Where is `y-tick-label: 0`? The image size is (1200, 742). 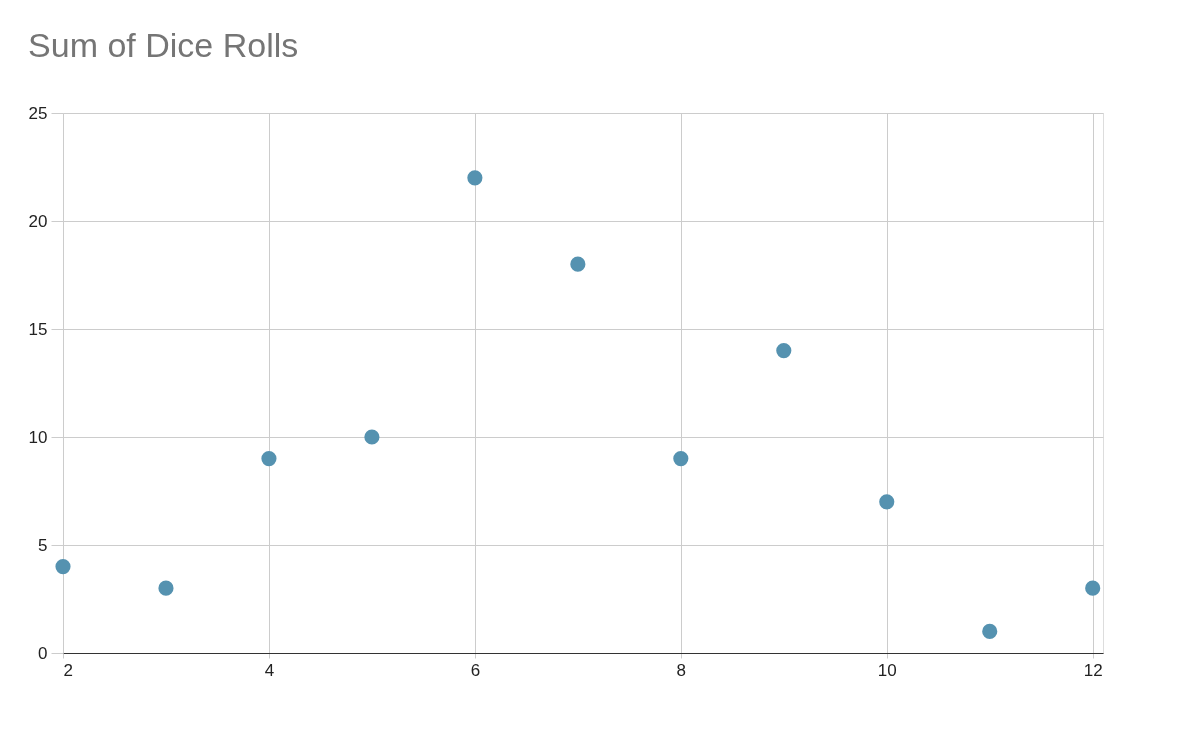
y-tick-label: 0 is located at coordinates (43, 653).